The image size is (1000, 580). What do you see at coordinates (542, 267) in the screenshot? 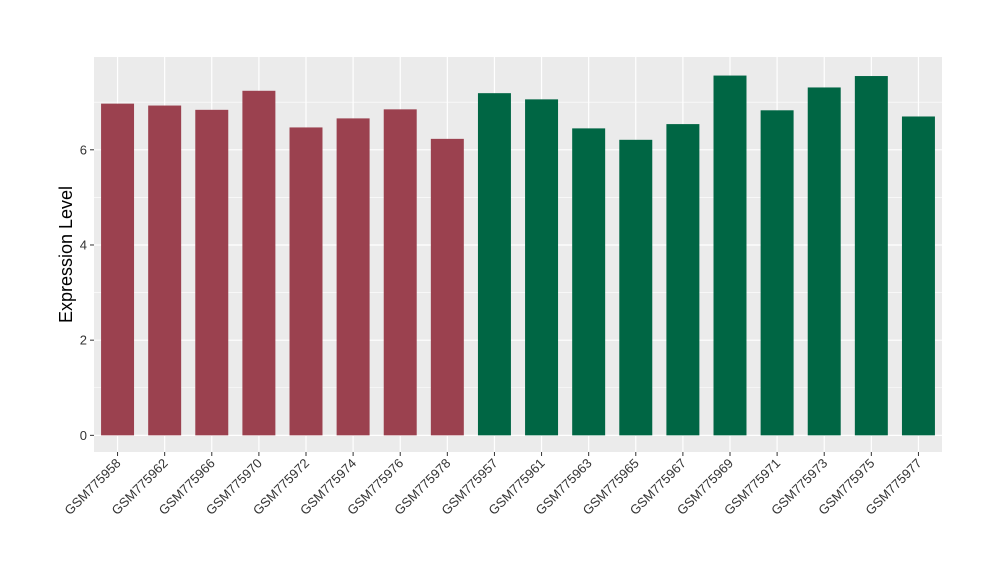
I see `bar-GSM775961` at bounding box center [542, 267].